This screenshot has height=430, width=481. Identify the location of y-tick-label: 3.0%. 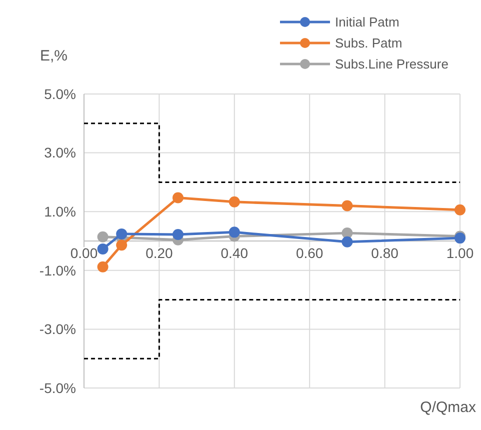
(60, 152).